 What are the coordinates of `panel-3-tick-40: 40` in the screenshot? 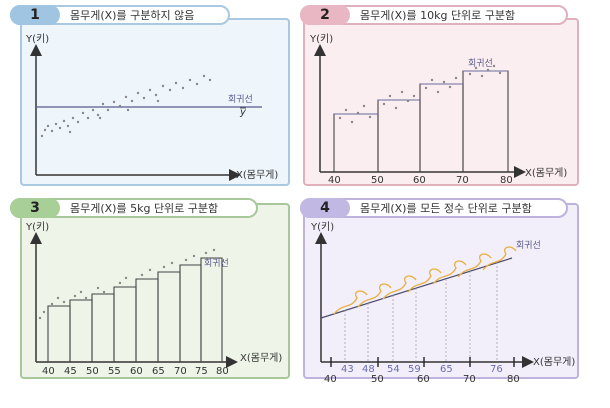 It's located at (48, 371).